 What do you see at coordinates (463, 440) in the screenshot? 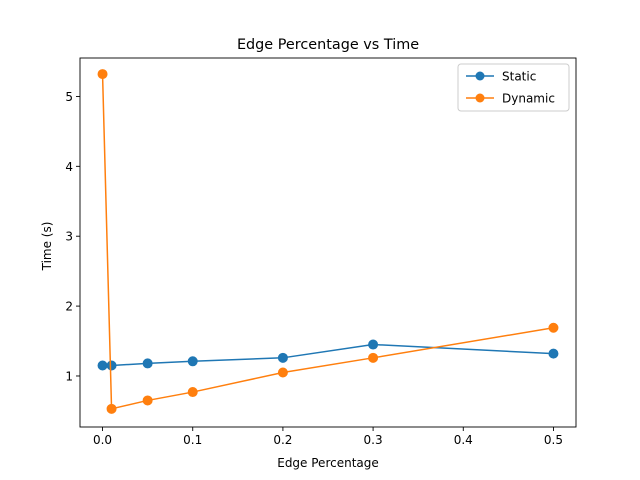
I see `x-tick-label: 0.4` at bounding box center [463, 440].